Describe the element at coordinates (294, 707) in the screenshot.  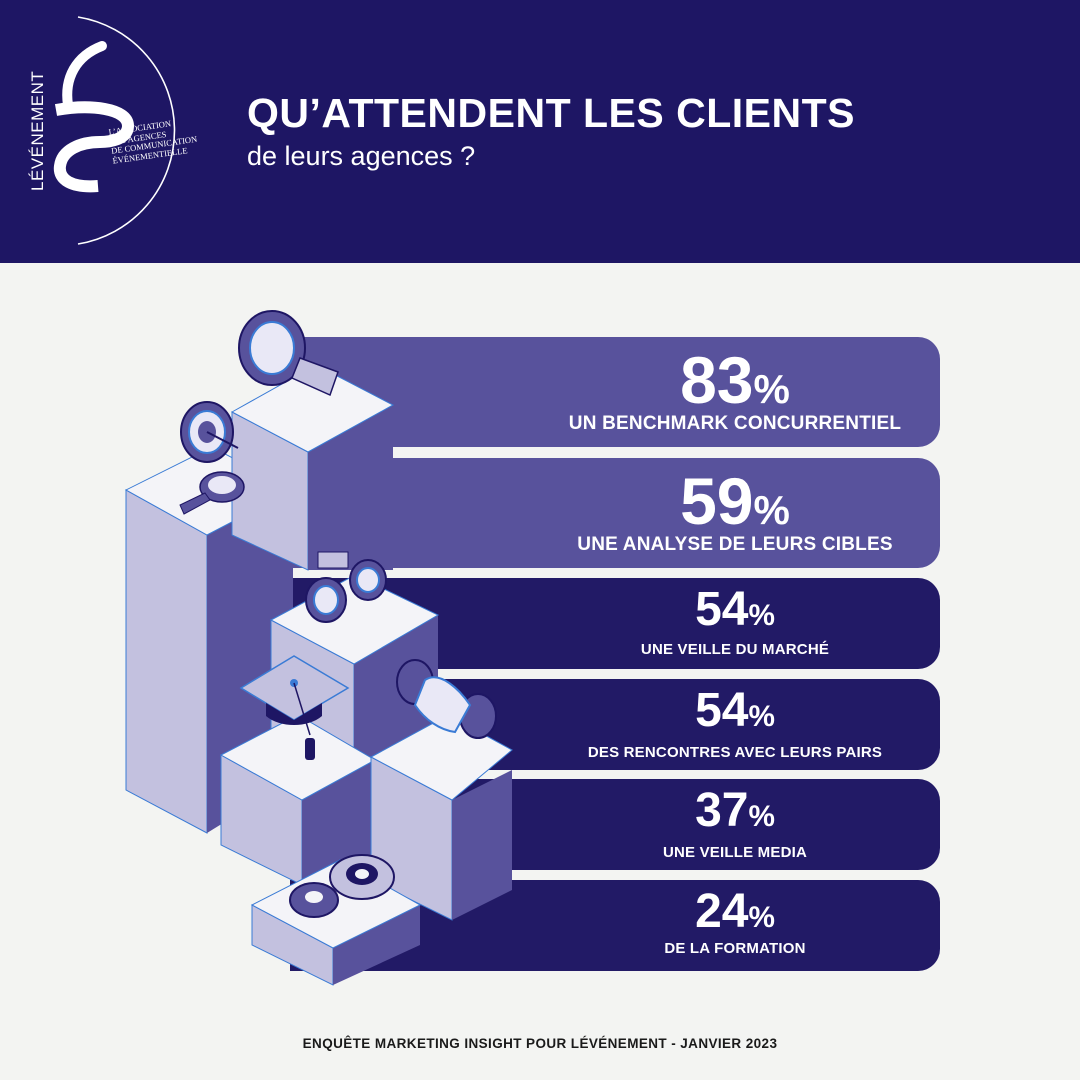
I see `graduation-cap-icon` at that location.